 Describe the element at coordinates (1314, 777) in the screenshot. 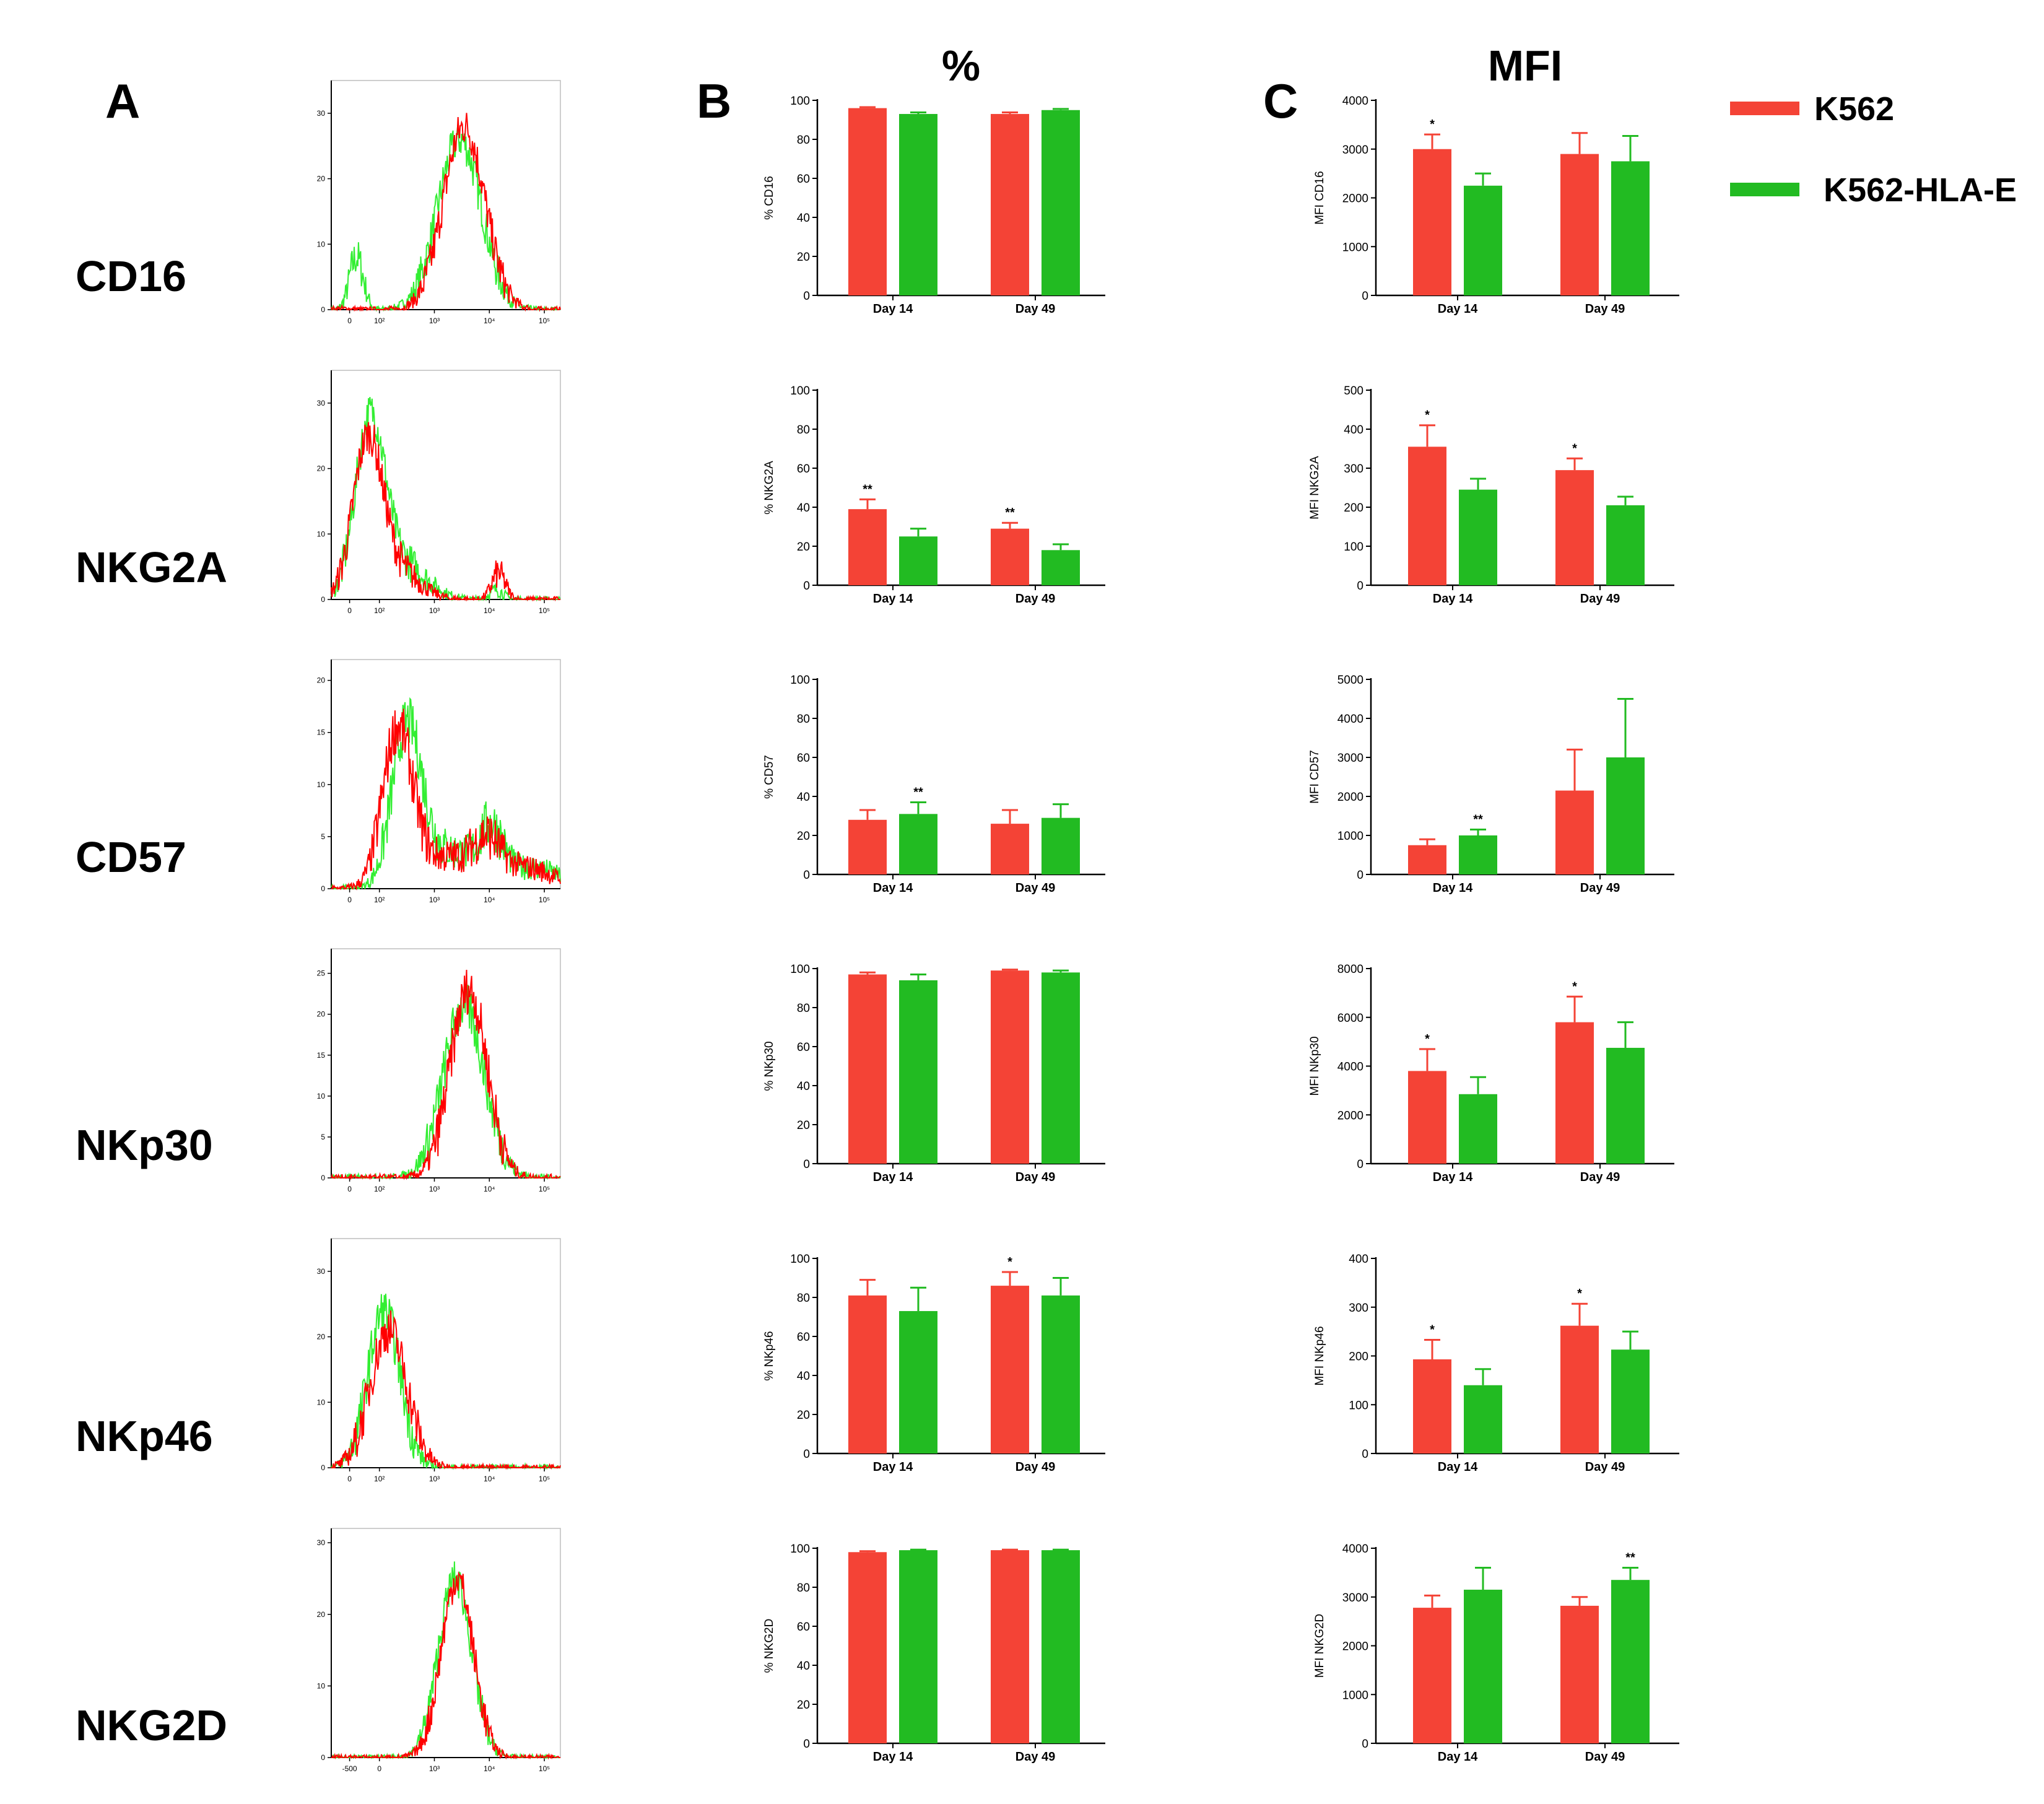

I see `bar-y-axis-label: MFI CD57` at that location.